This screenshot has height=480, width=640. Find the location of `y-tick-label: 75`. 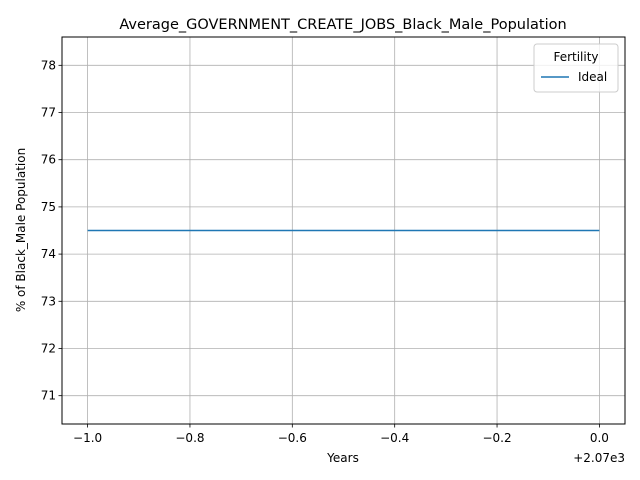

y-tick-label: 75 is located at coordinates (48, 207).